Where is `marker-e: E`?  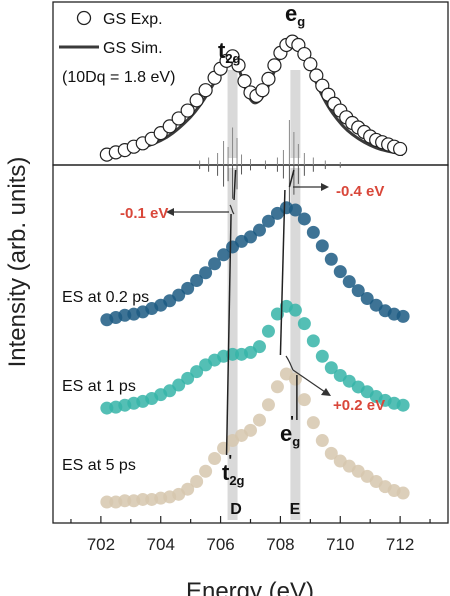 marker-e: E is located at coordinates (295, 509).